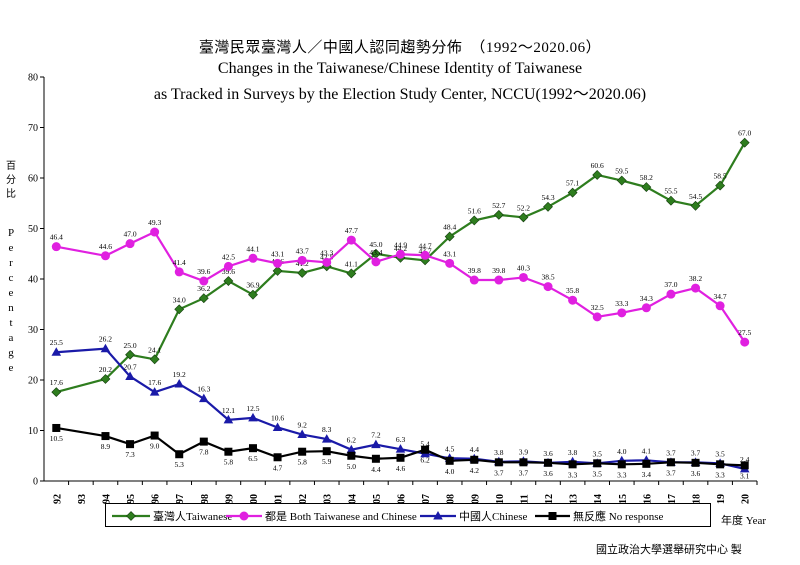 This screenshot has width=800, height=565. What do you see at coordinates (327, 429) in the screenshot?
I see `data-label: 8.3` at bounding box center [327, 429].